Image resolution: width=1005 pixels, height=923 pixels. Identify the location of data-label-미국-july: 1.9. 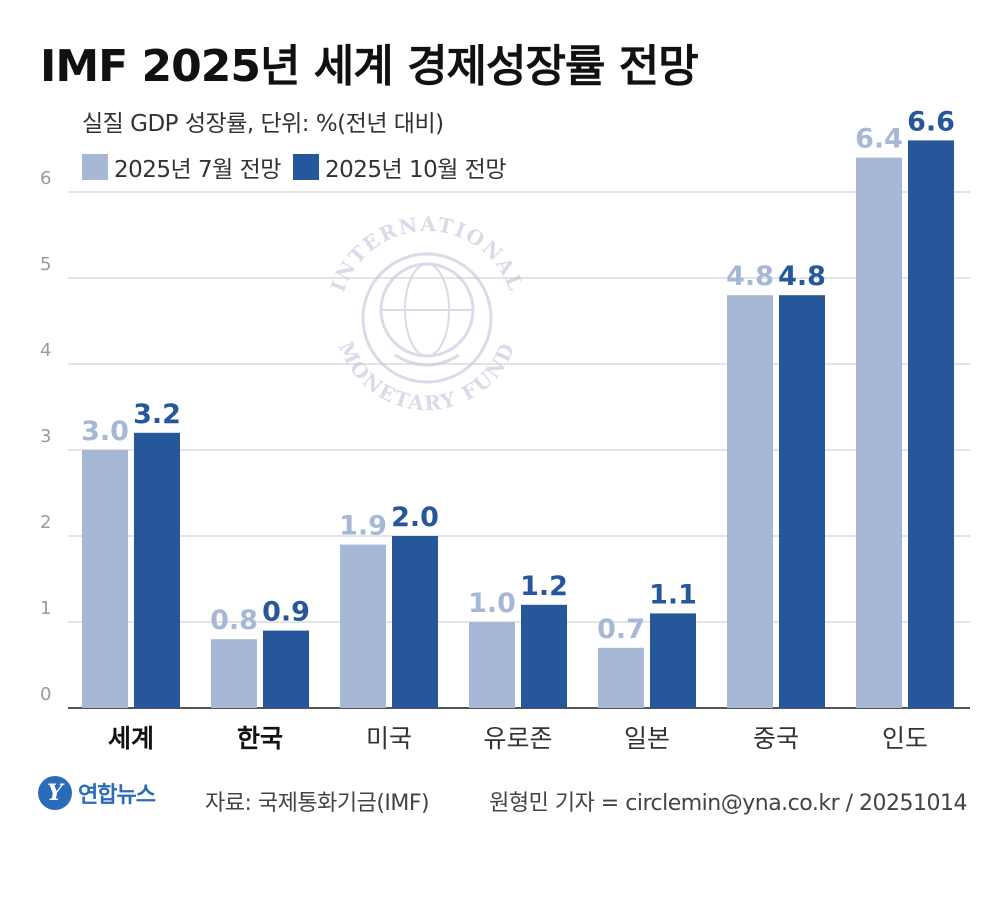
(363, 526).